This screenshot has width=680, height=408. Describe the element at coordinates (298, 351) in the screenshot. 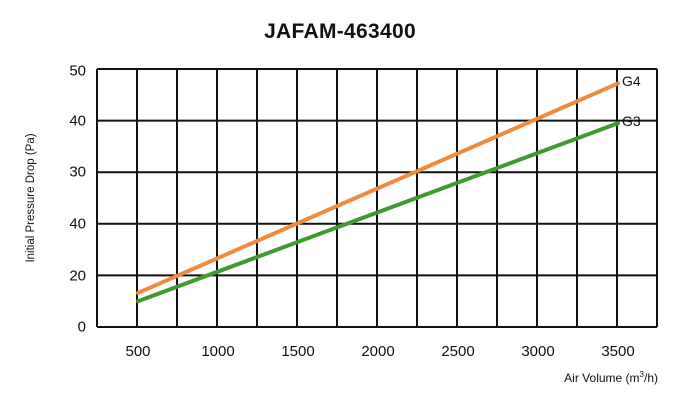

I see `x-tick: 1500` at that location.